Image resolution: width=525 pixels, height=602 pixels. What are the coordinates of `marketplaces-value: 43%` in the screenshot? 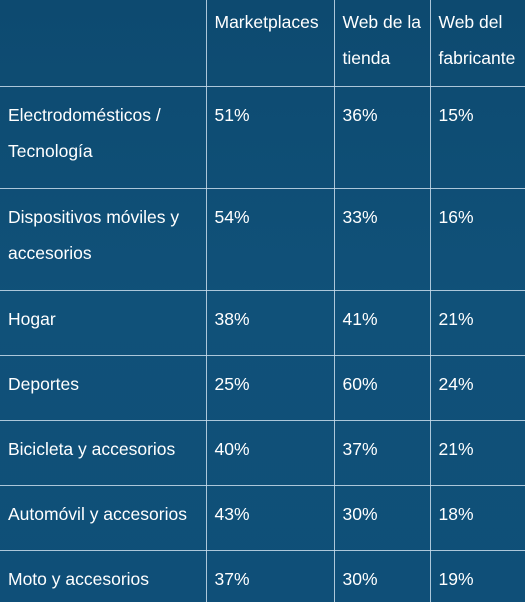 It's located at (270, 518).